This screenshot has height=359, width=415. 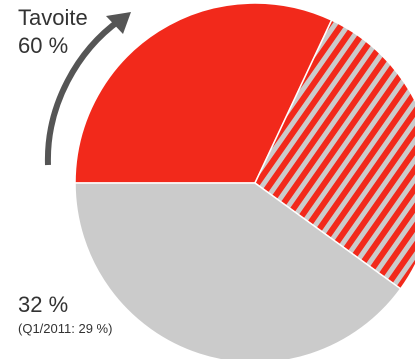 What do you see at coordinates (83, 91) in the screenshot?
I see `progress-arrow-icon` at bounding box center [83, 91].